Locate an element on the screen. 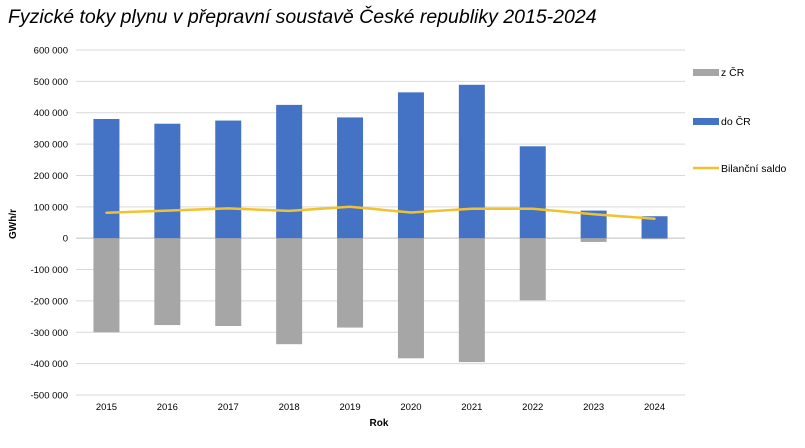 The width and height of the screenshot is (805, 448). y-tick-label: 200 000 is located at coordinates (51, 176).